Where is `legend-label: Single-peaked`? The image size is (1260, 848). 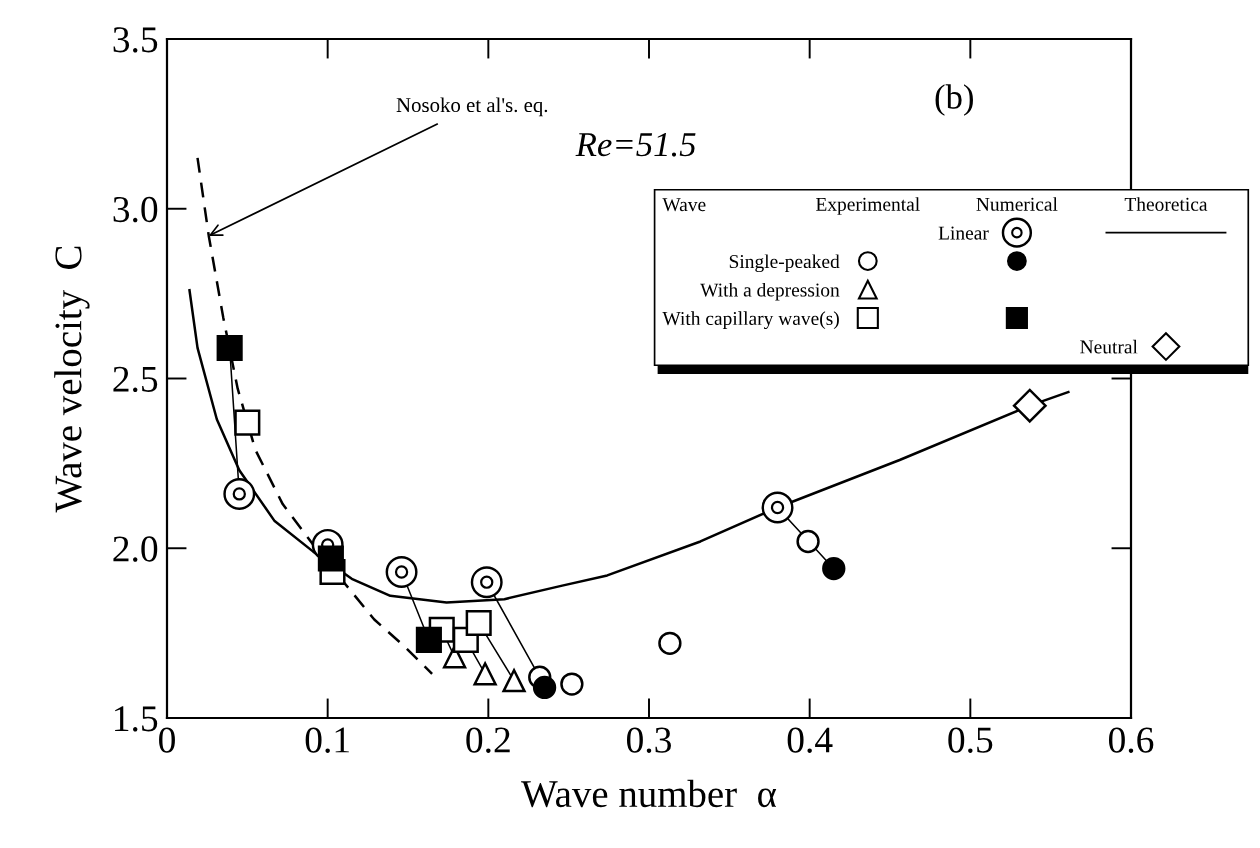 legend-label: Single-peaked is located at coordinates (784, 263).